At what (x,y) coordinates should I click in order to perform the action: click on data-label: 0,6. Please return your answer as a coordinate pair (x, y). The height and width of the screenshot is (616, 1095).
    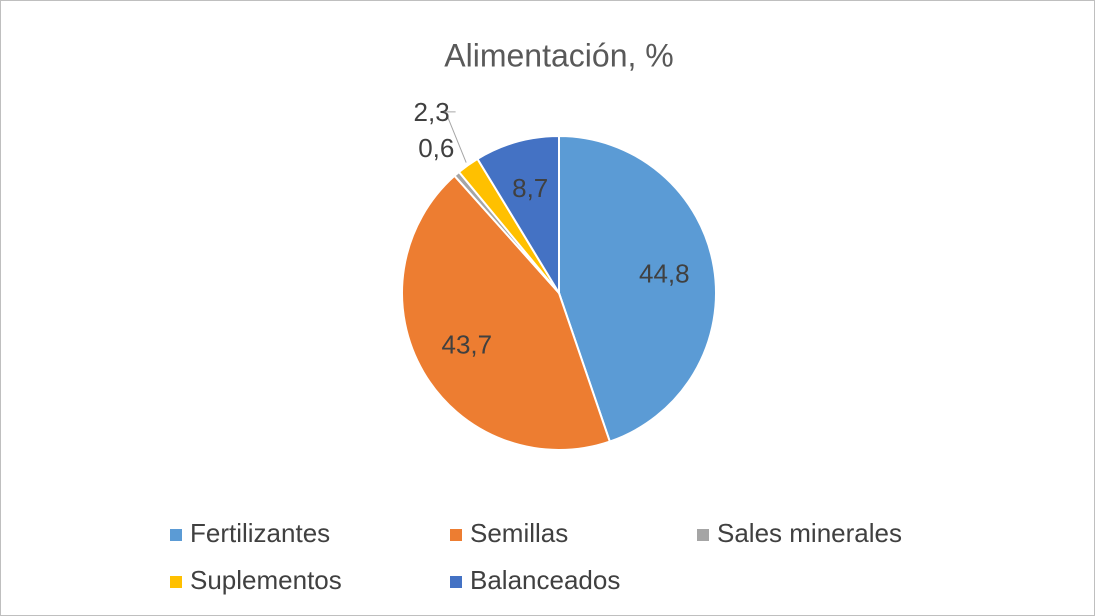
    Looking at the image, I should click on (436, 148).